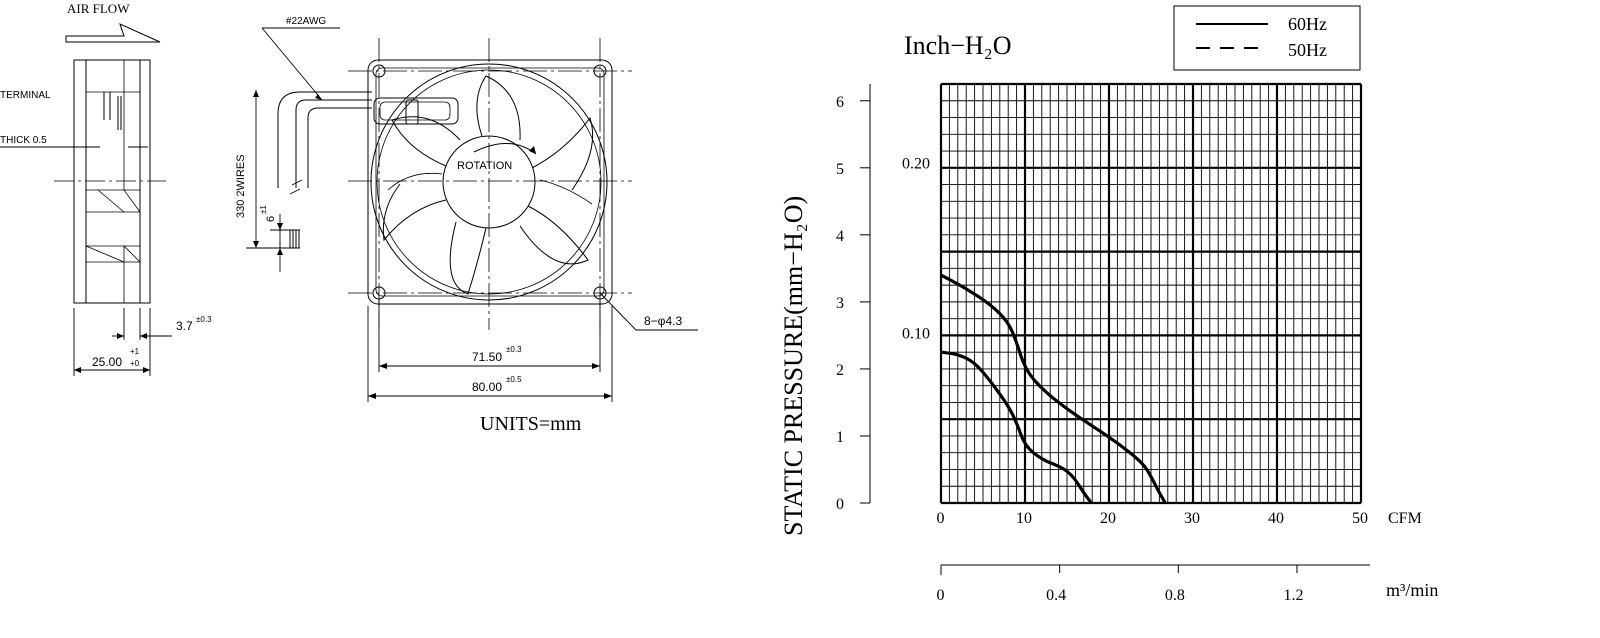 The image size is (1600, 638). I want to click on x-tick-label: 50, so click(1360, 518).